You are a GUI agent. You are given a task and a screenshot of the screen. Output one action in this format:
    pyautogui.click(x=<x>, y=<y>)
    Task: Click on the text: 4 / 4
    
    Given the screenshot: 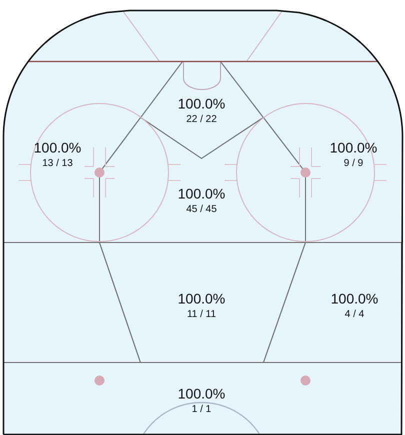 What is the action you would take?
    pyautogui.click(x=354, y=314)
    